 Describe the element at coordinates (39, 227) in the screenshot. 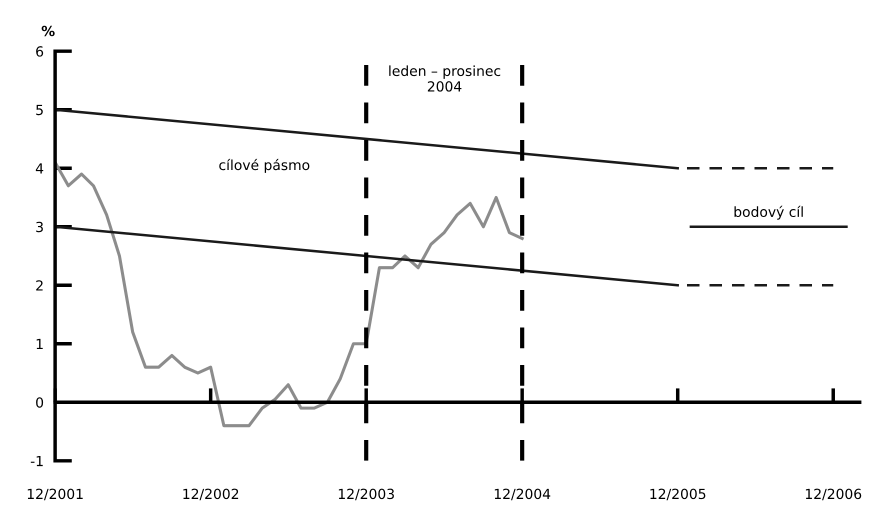

I see `y-tick-label: 3` at that location.